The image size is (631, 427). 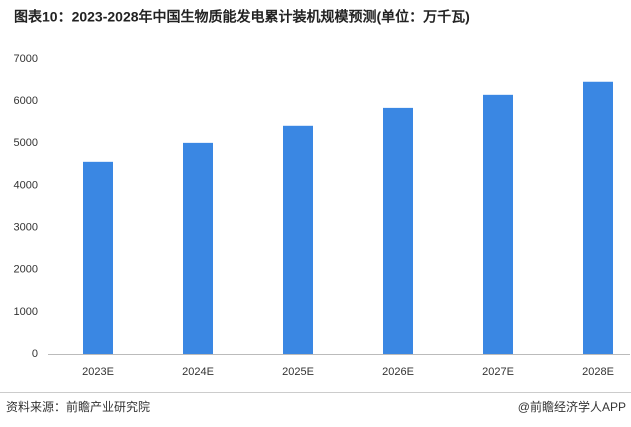 I want to click on y-tick-label: 3000, so click(x=26, y=227).